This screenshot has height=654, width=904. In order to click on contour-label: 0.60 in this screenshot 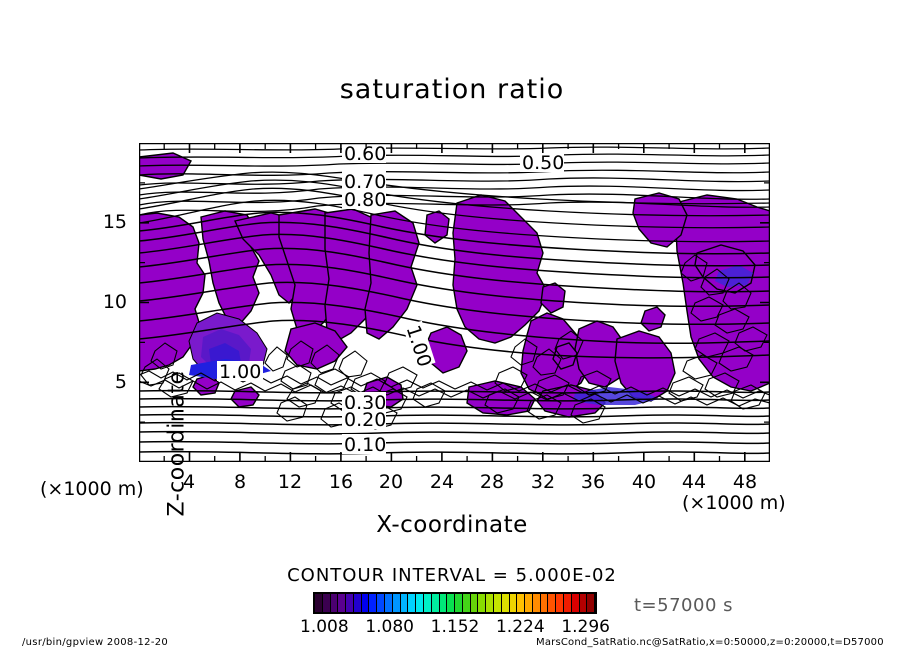, I will do `click(364, 154)`.